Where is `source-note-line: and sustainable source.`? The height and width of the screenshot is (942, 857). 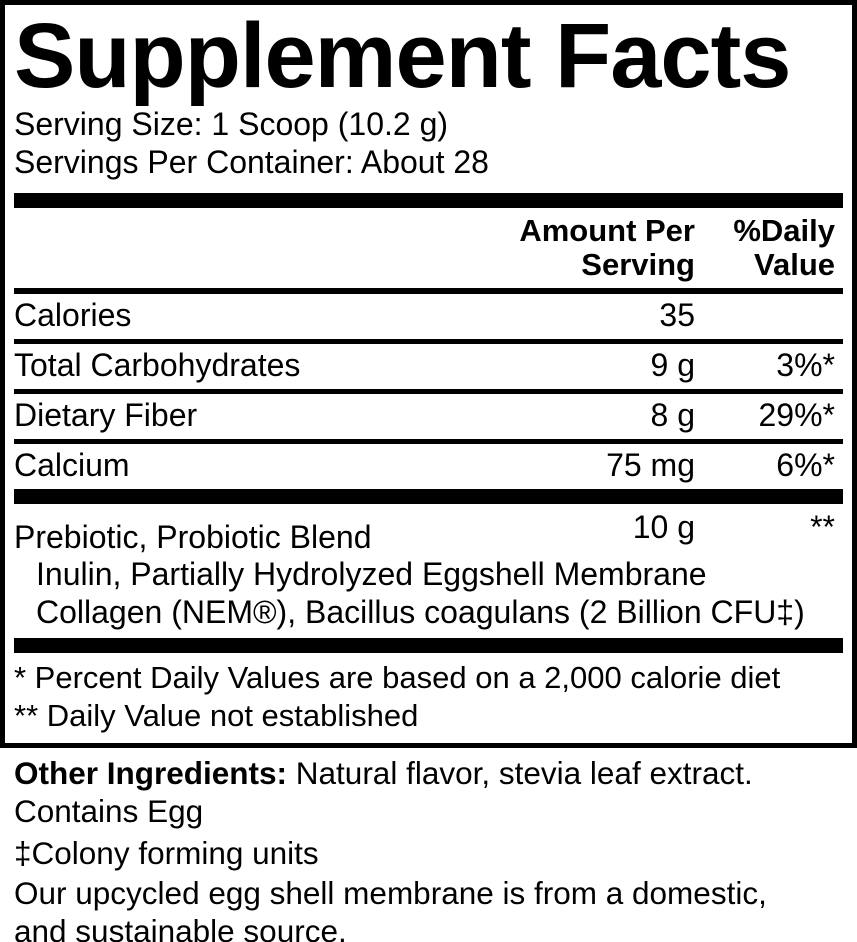
source-note-line: and sustainable source. is located at coordinates (180, 927).